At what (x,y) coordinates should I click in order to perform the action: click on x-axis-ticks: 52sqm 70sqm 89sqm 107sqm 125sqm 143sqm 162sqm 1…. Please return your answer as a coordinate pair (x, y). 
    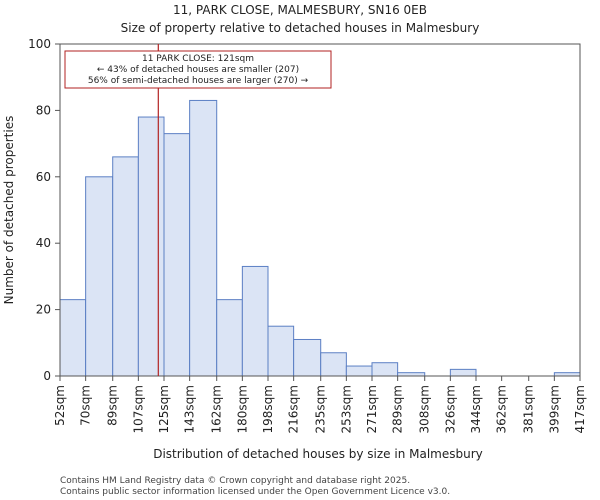
    Looking at the image, I should click on (320, 404).